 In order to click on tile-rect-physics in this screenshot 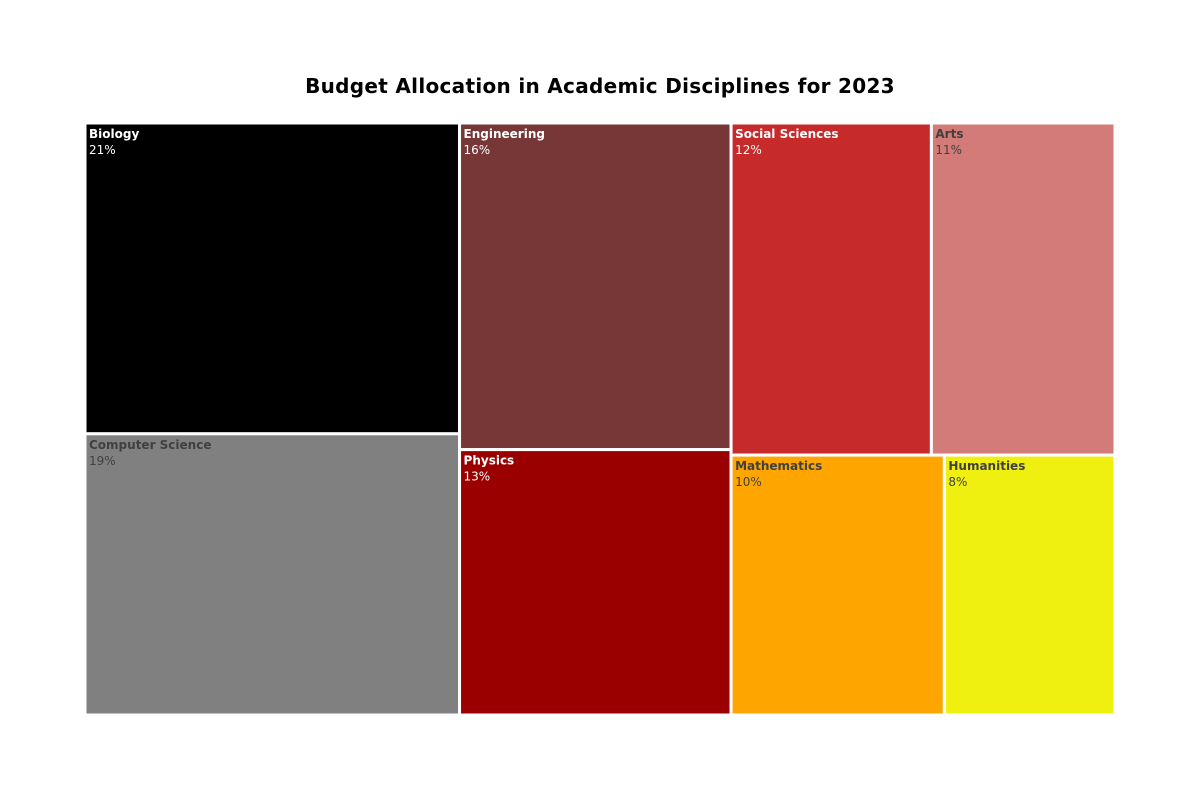, I will do `click(595, 582)`.